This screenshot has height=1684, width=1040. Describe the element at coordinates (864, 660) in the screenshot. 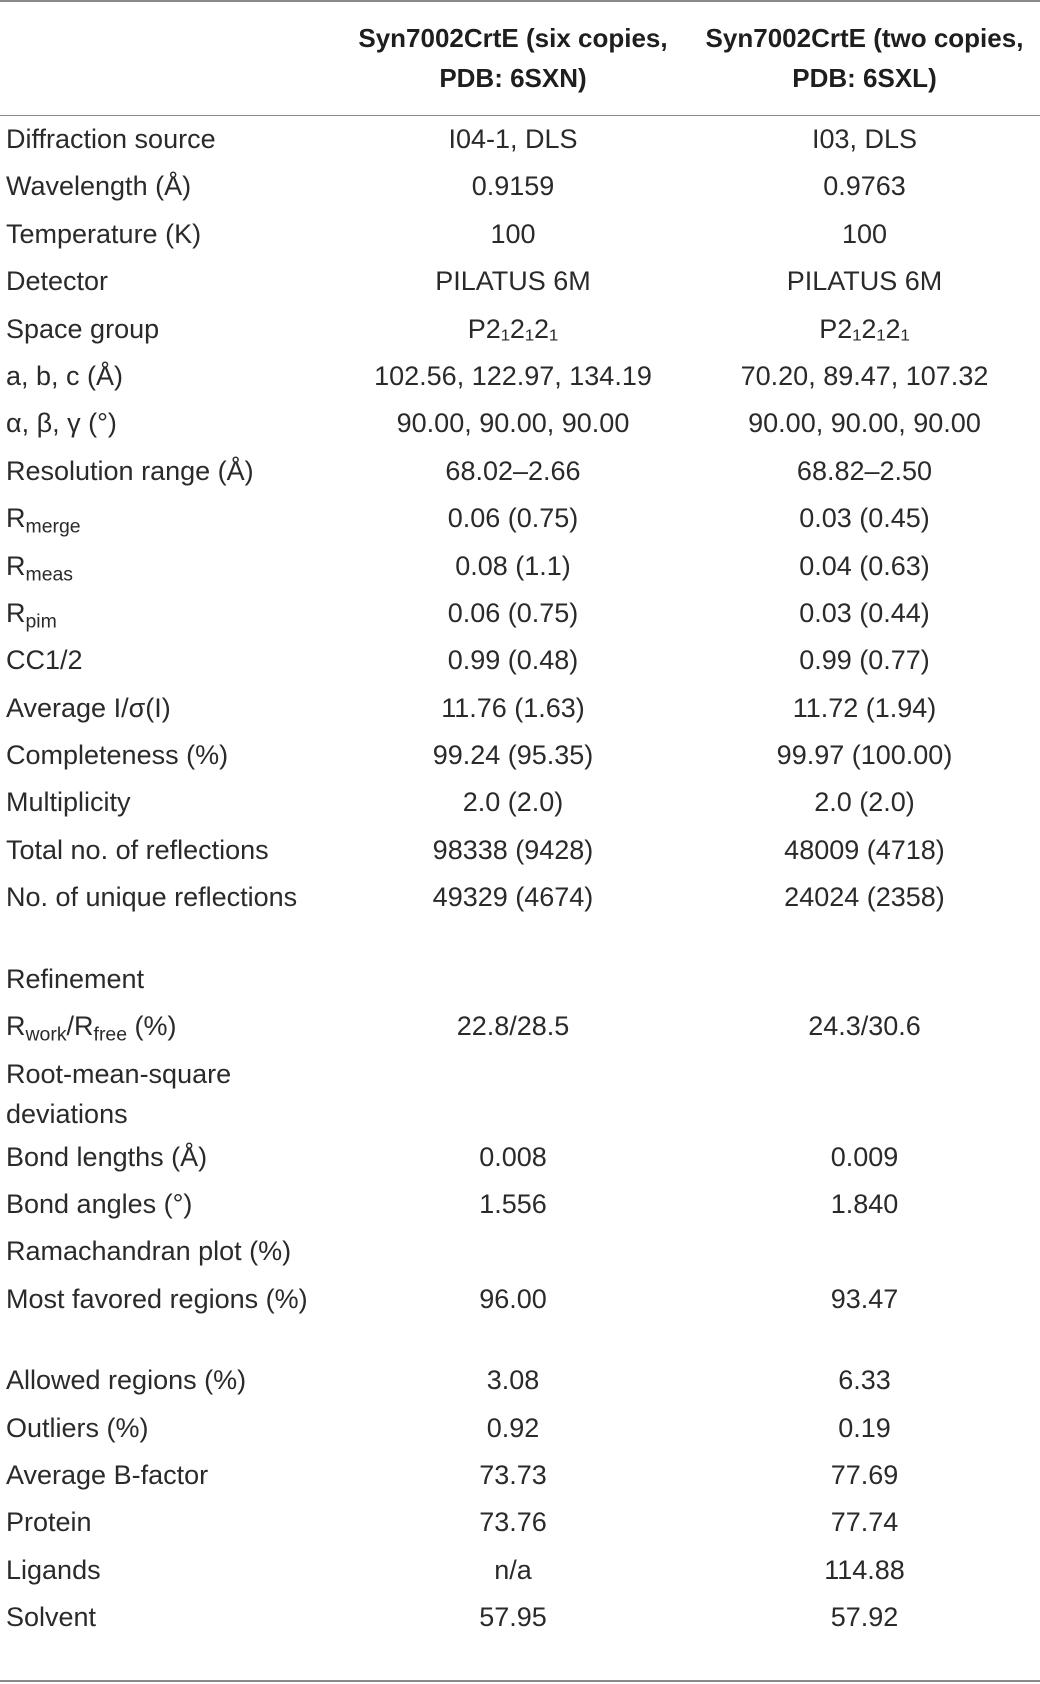

I see `value-two-copies: 0.99 (0.77)` at that location.